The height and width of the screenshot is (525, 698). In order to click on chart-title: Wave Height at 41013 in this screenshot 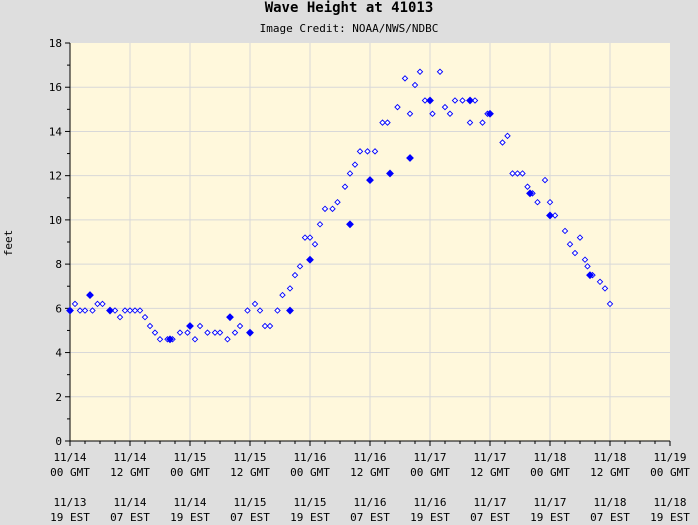, I will do `click(349, 8)`.